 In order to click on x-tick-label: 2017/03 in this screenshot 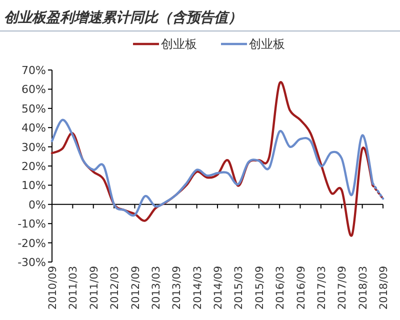, I will do `click(322, 288)`.